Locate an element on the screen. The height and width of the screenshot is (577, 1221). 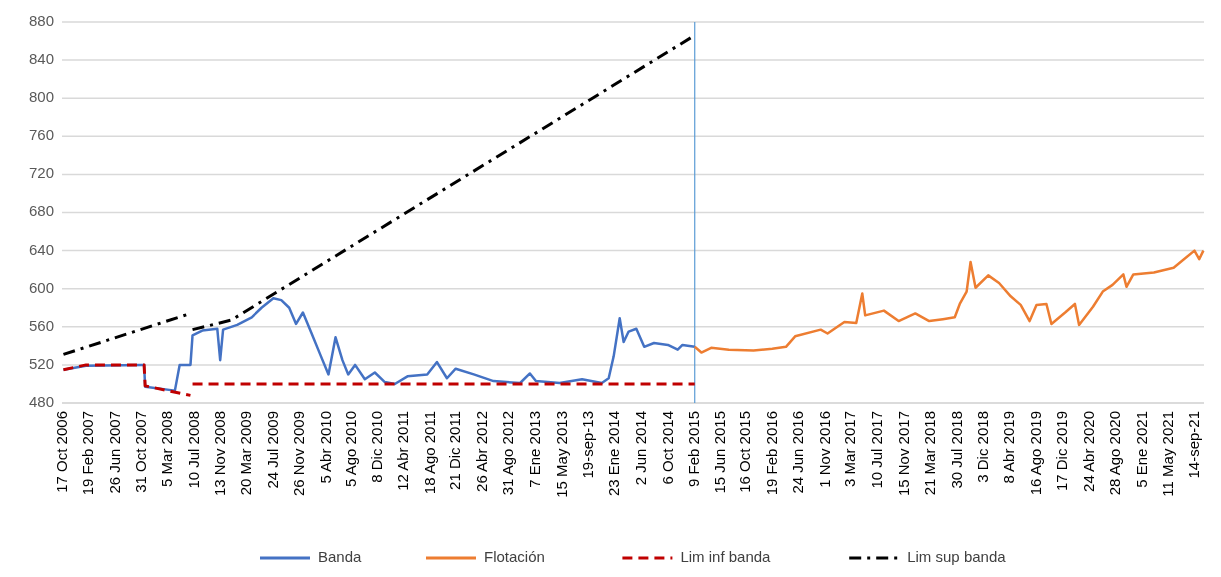
x-tick-label: 21 Dic 2011 is located at coordinates (455, 450).